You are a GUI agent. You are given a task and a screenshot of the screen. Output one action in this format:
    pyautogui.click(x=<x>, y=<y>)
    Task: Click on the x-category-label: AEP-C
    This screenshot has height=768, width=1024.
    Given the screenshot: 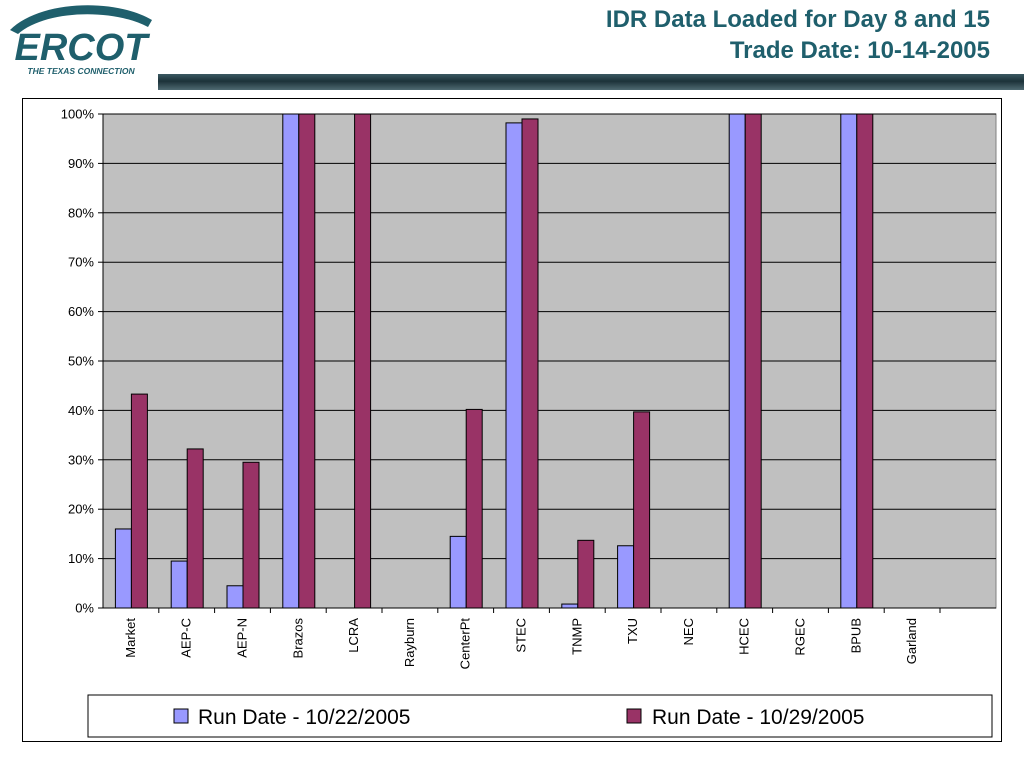 What is the action you would take?
    pyautogui.click(x=186, y=638)
    